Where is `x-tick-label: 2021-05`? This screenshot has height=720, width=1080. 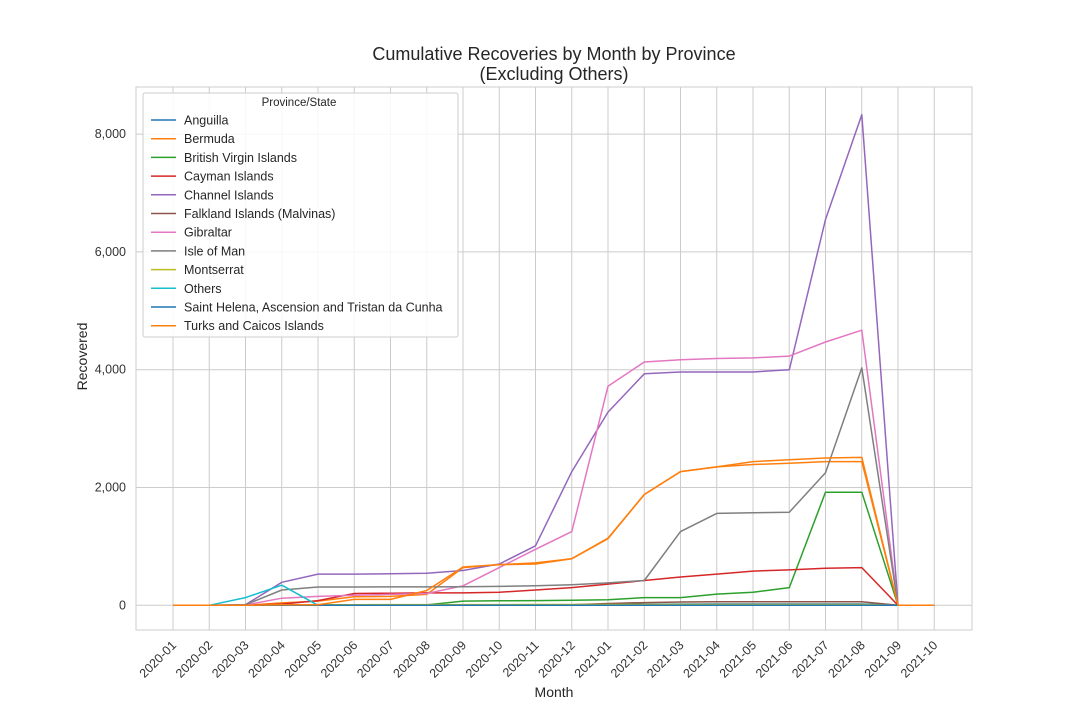 x-tick-label: 2021-05 is located at coordinates (738, 659).